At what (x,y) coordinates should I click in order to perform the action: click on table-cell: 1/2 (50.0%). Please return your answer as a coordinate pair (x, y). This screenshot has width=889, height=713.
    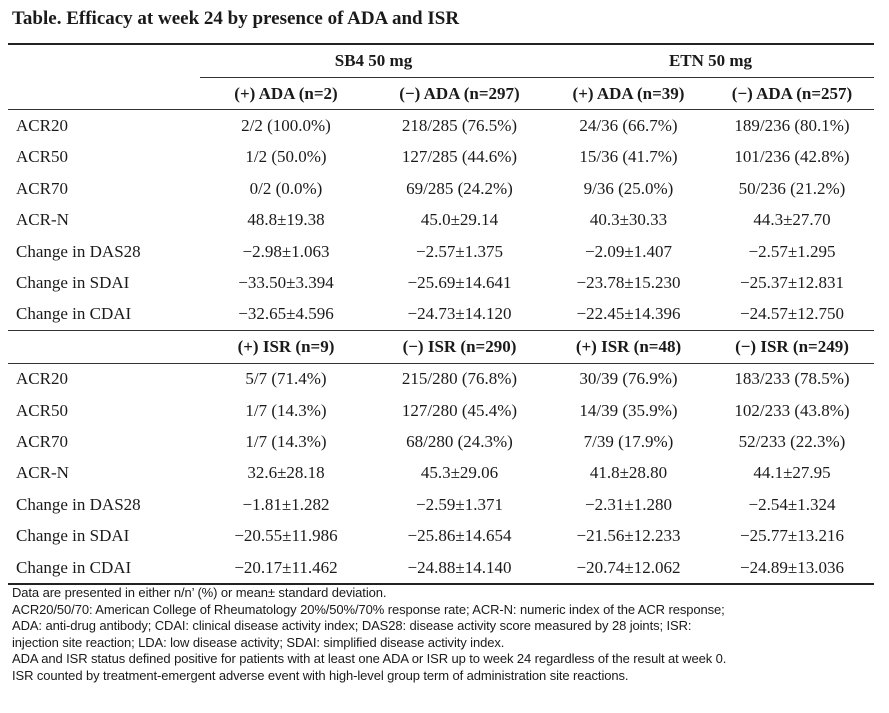
    Looking at the image, I should click on (286, 157).